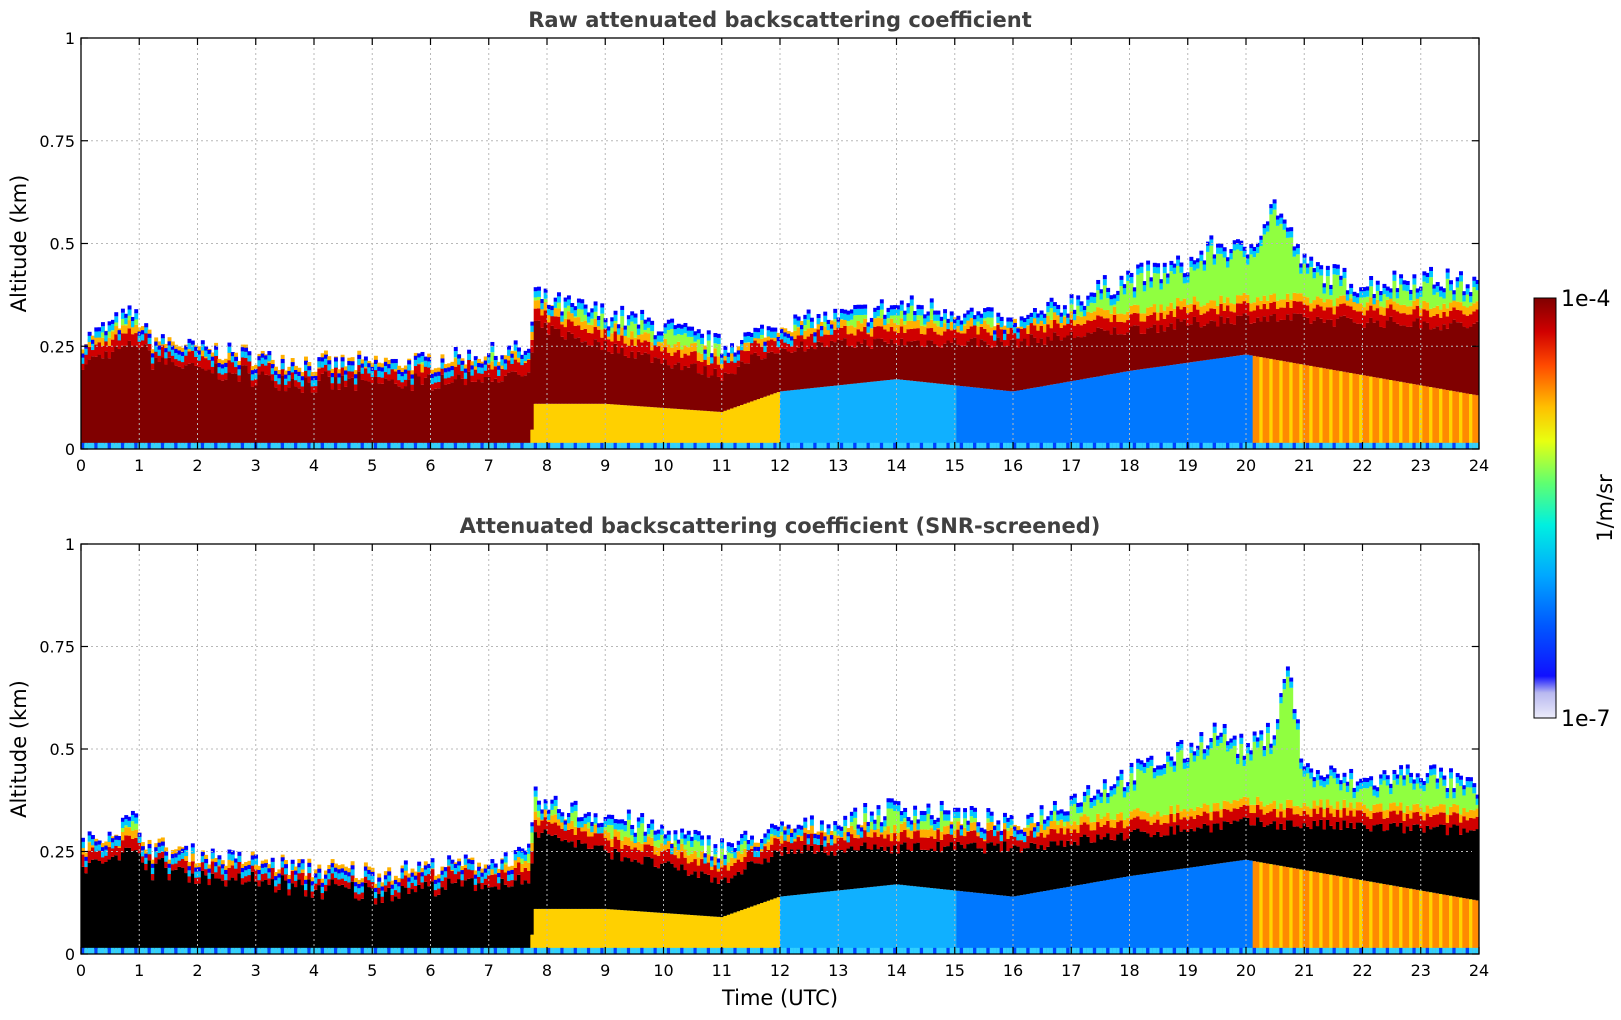 Image resolution: width=1621 pixels, height=1020 pixels. I want to click on colorbar-unit-label: 1/m/sr, so click(1605, 508).